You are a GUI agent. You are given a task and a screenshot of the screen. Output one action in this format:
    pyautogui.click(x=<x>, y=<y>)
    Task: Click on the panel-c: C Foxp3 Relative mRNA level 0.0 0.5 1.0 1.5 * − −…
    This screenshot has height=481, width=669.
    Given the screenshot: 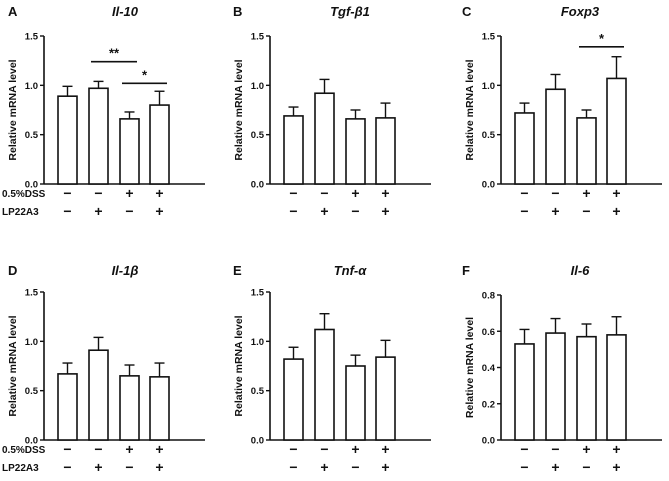 What is the action you would take?
    pyautogui.click(x=562, y=111)
    